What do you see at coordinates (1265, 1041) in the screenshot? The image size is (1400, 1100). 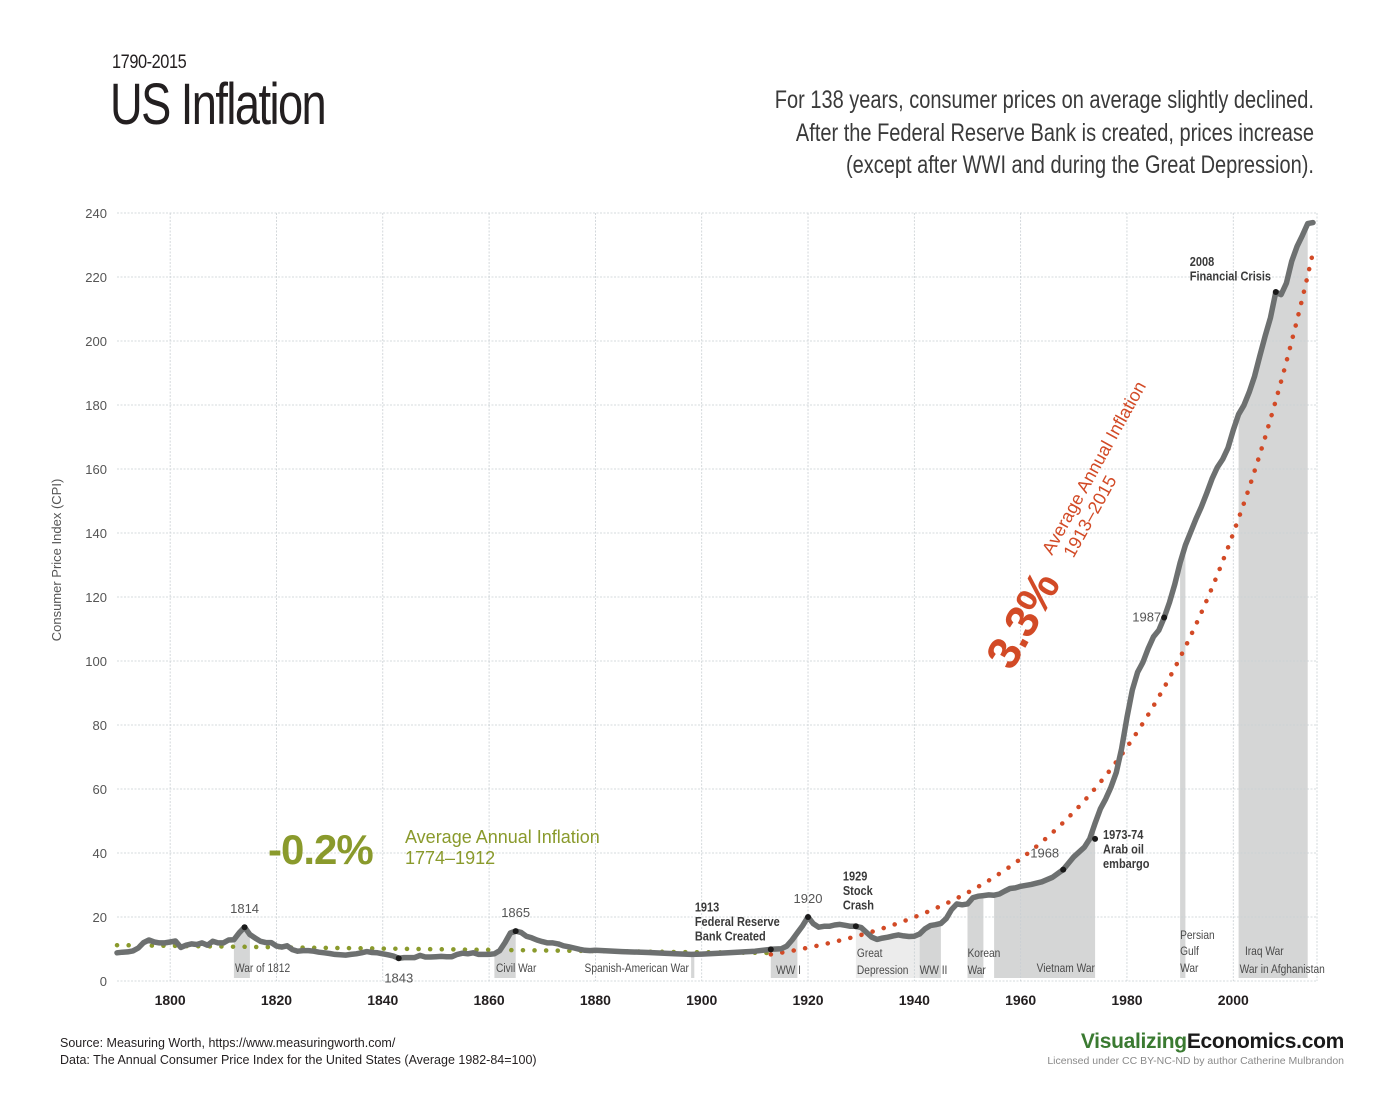 I see `brand-part-economics: Economics.com` at bounding box center [1265, 1041].